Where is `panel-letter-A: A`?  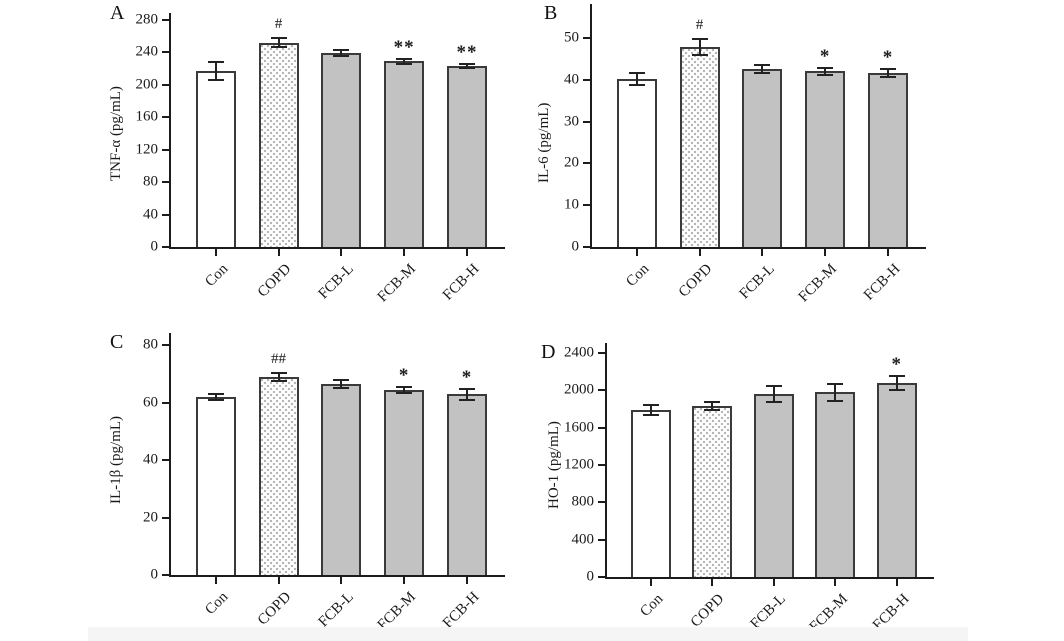
panel-letter-A: A is located at coordinates (117, 13).